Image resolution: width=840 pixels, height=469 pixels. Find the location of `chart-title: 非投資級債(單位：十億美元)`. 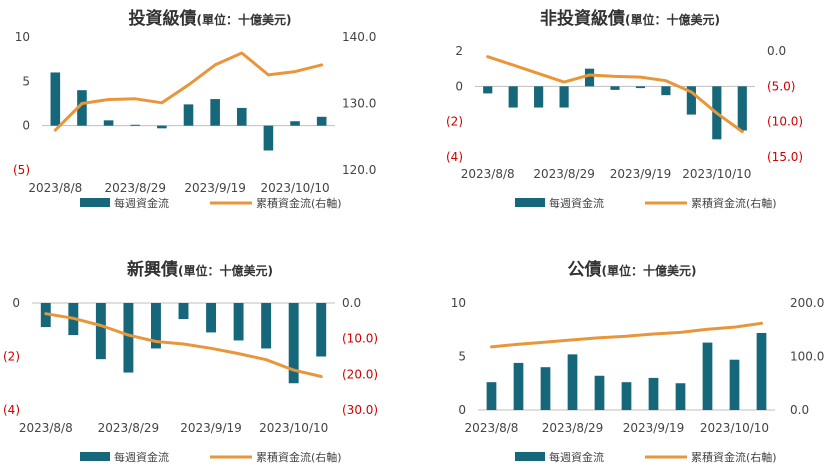

chart-title: 非投資級債(單位：十億美元) is located at coordinates (630, 18).